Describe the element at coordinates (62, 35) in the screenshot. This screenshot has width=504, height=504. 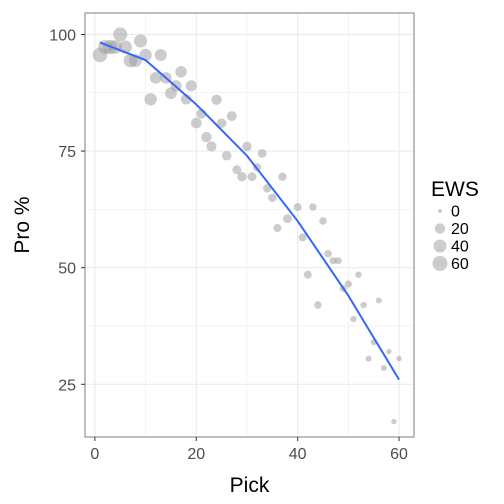
I see `y-tick-label: 100` at that location.